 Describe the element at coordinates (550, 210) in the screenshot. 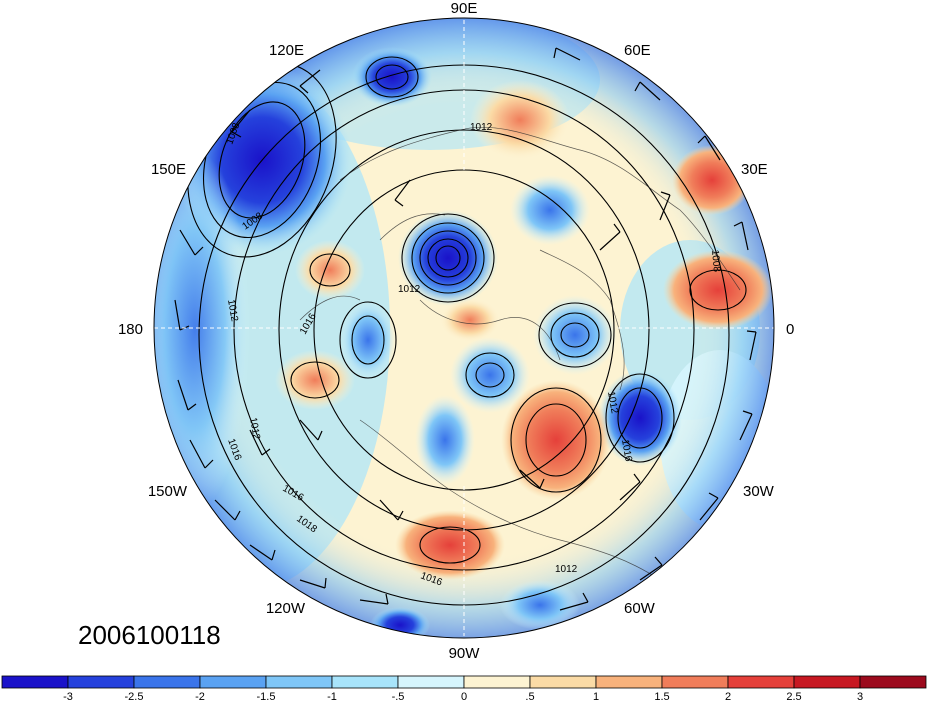

I see `anomaly-neg-ural` at that location.